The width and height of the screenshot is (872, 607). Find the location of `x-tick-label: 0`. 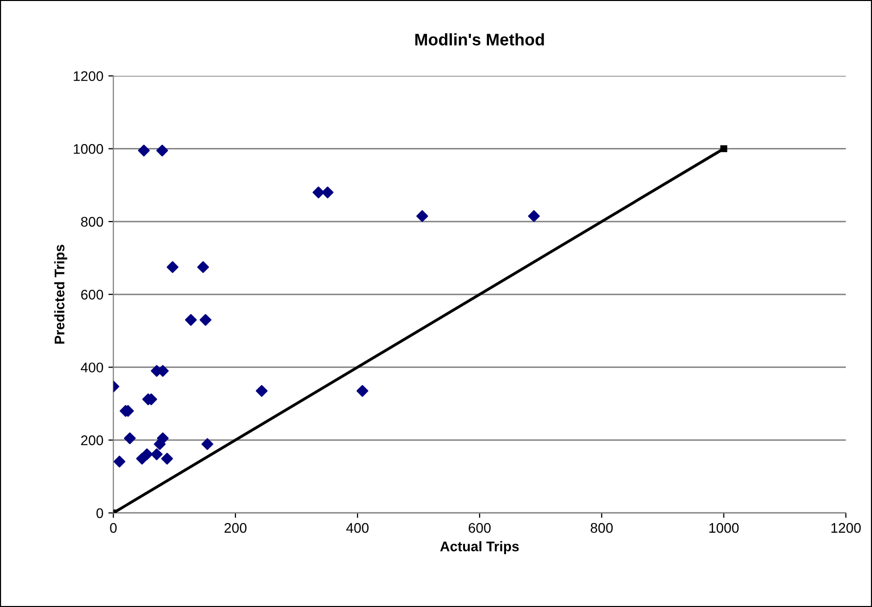

x-tick-label: 0 is located at coordinates (113, 528).